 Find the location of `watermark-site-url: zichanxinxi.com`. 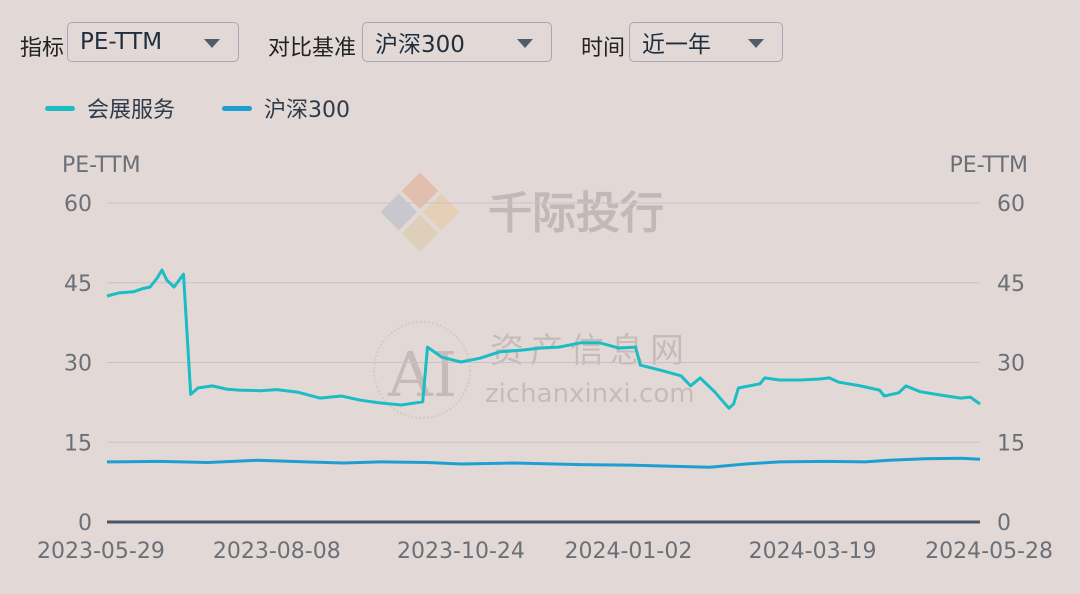

watermark-site-url: zichanxinxi.com is located at coordinates (590, 394).